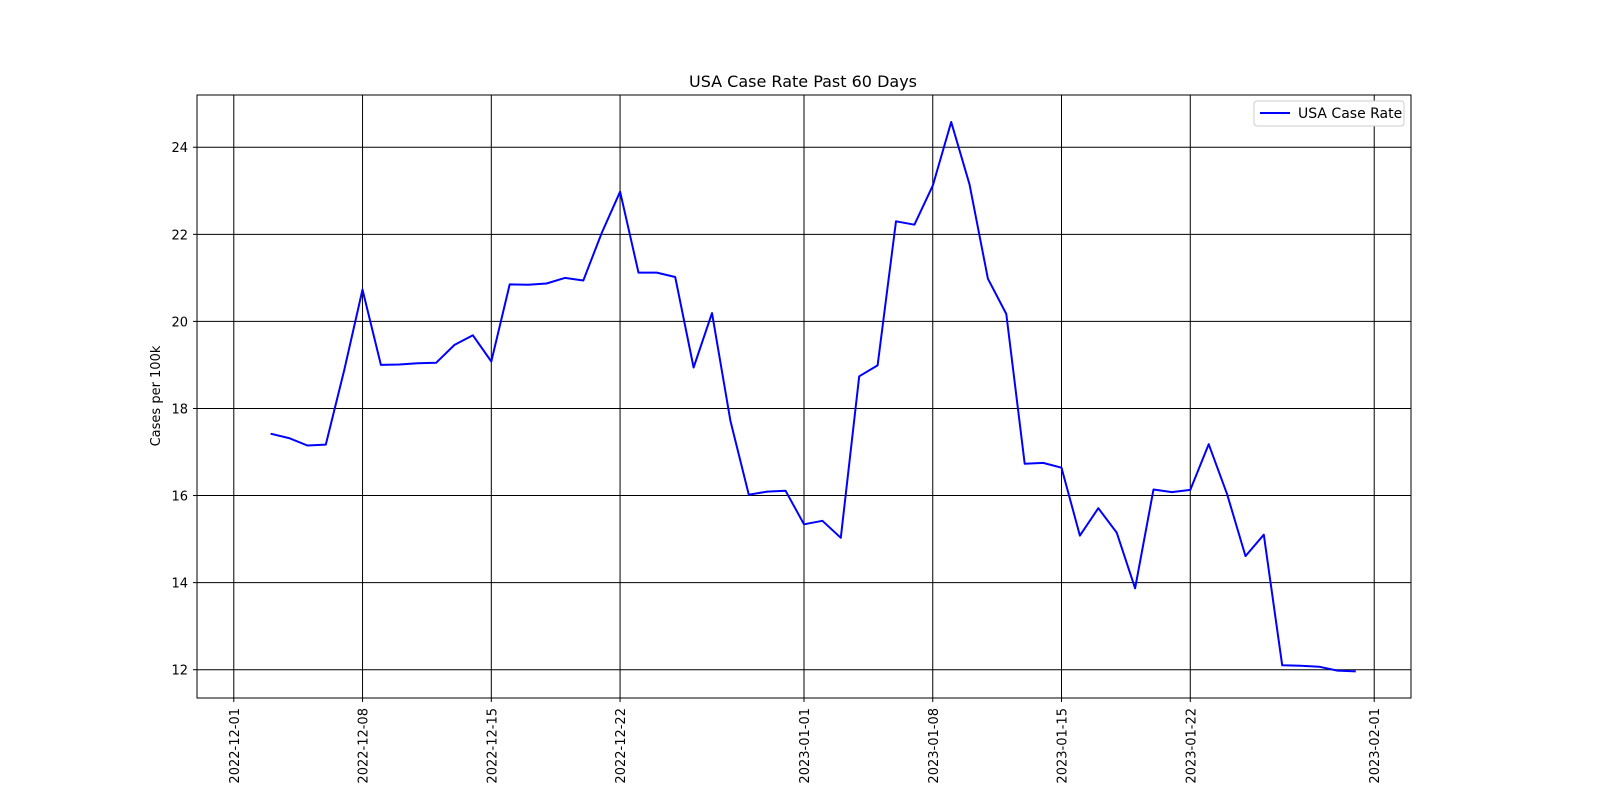  I want to click on y-axis: 12 14 16 18 20 22 24, so click(184, 410).